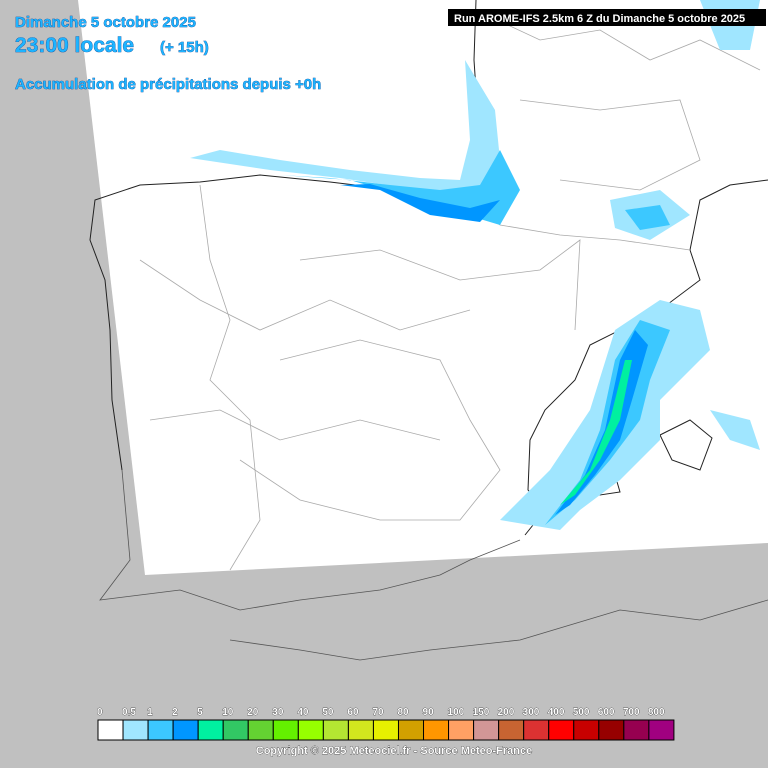 This screenshot has width=768, height=773. I want to click on legend-label: 5, so click(200, 712).